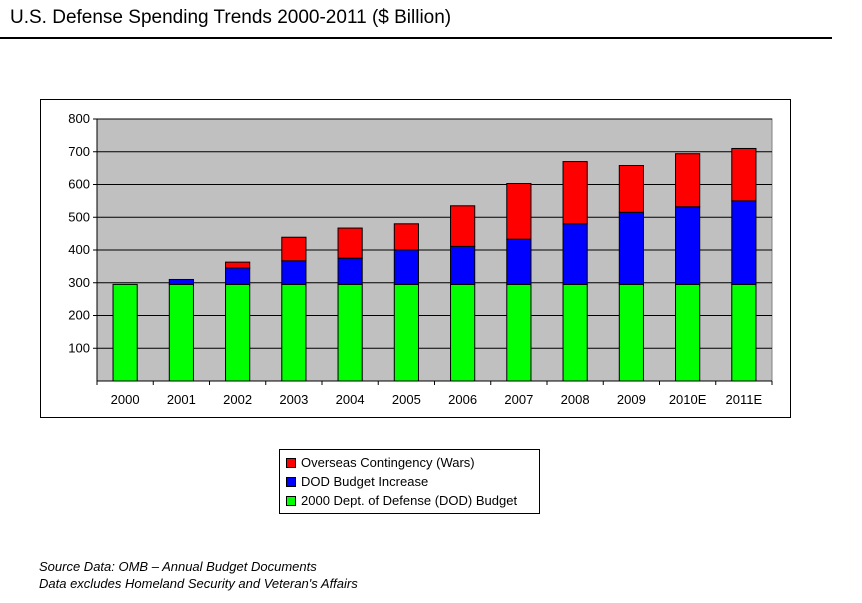  I want to click on legend-item-base: 2000 Dept. of Defense (DOD) Budget, so click(409, 500).